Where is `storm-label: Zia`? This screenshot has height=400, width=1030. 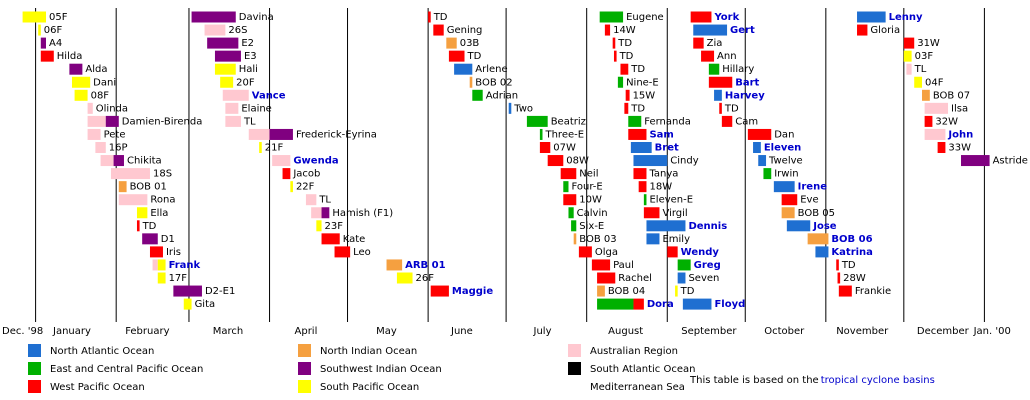
storm-label: Zia is located at coordinates (715, 43).